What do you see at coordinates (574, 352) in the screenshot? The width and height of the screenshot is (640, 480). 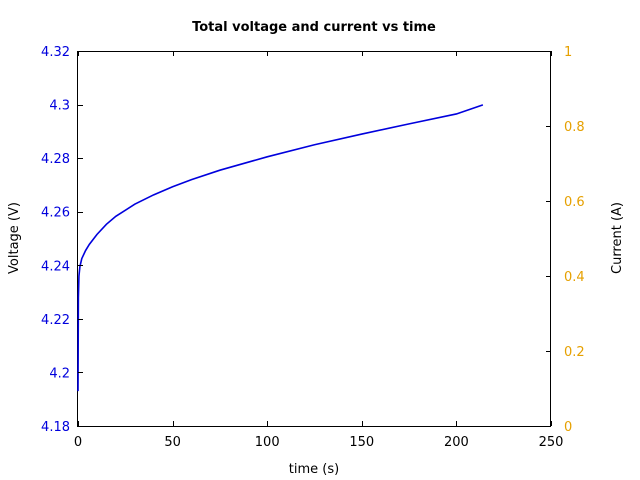 I see `y2-tick-label: 0.2` at bounding box center [574, 352].